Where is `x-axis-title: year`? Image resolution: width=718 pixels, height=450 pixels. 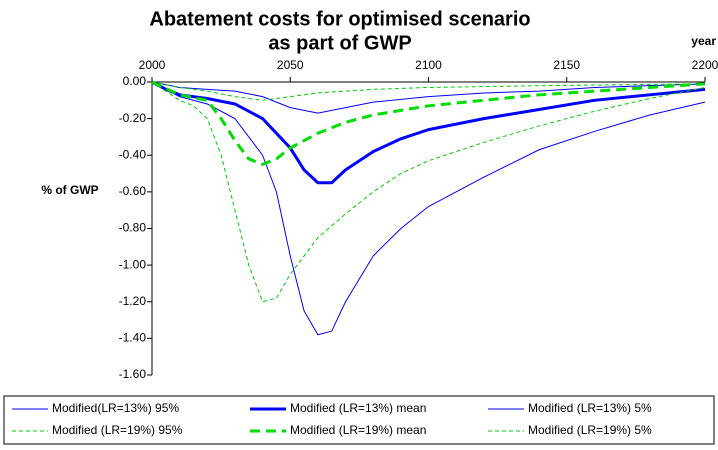
x-axis-title: year is located at coordinates (703, 41).